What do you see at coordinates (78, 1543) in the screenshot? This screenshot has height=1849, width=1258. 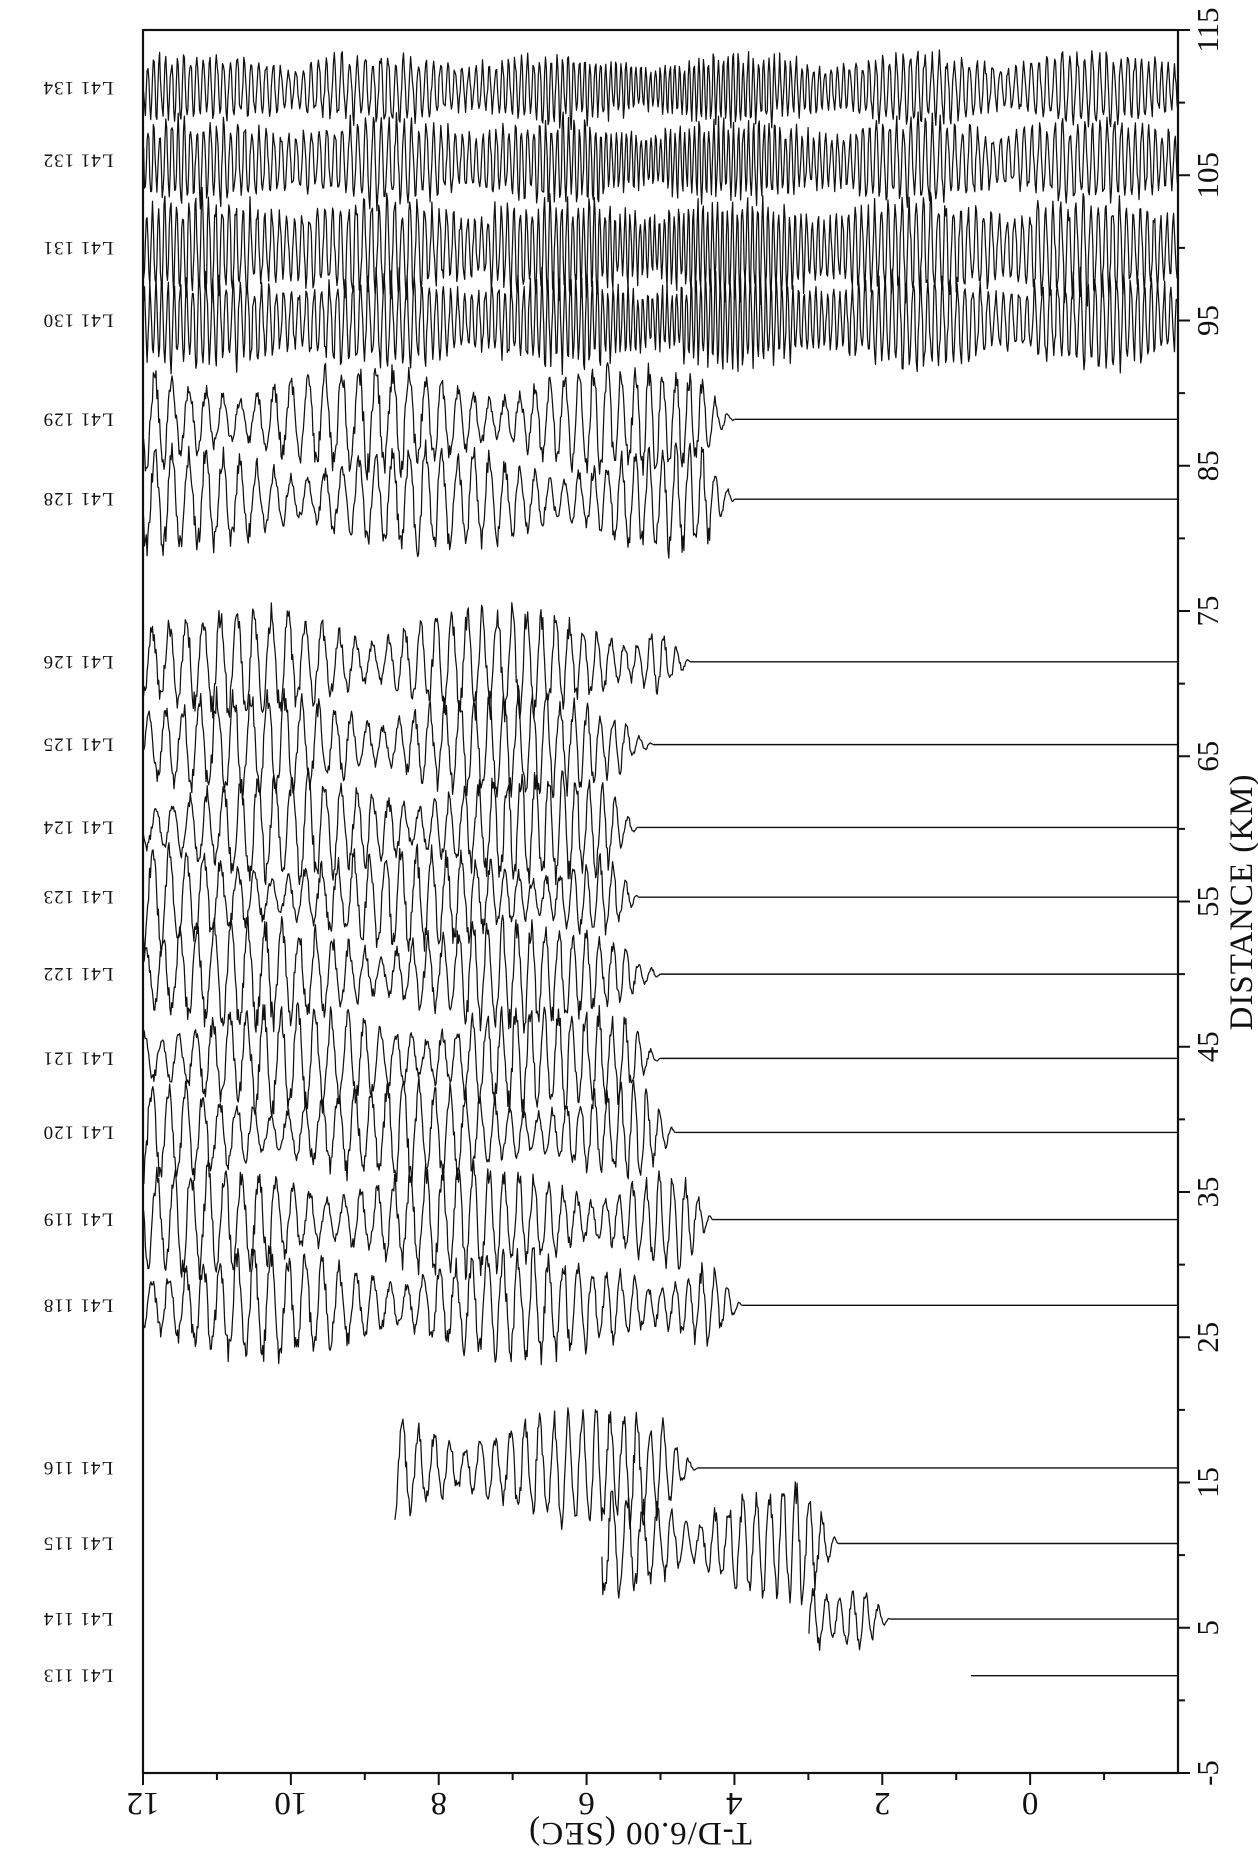 I see `station-label: L41 115` at bounding box center [78, 1543].